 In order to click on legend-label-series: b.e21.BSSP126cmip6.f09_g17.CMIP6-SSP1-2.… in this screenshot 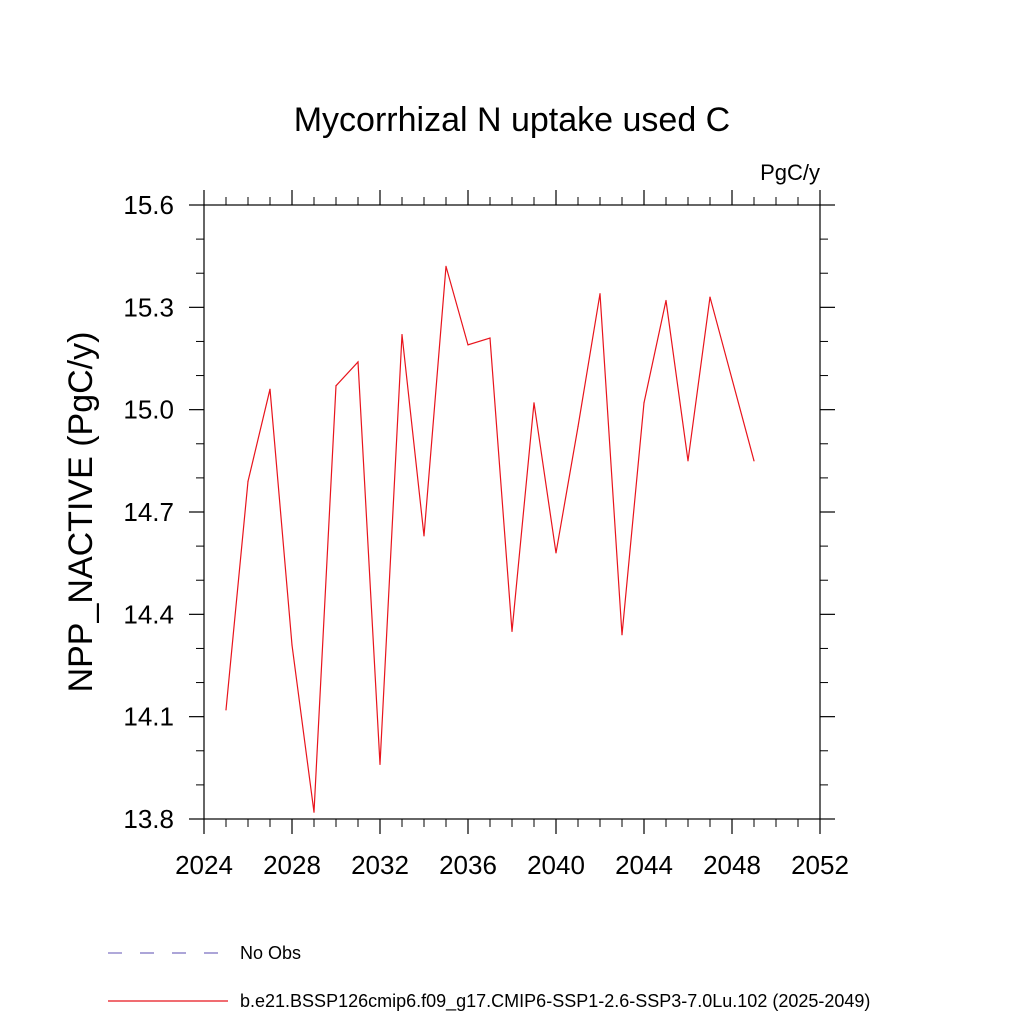, I will do `click(555, 1001)`.